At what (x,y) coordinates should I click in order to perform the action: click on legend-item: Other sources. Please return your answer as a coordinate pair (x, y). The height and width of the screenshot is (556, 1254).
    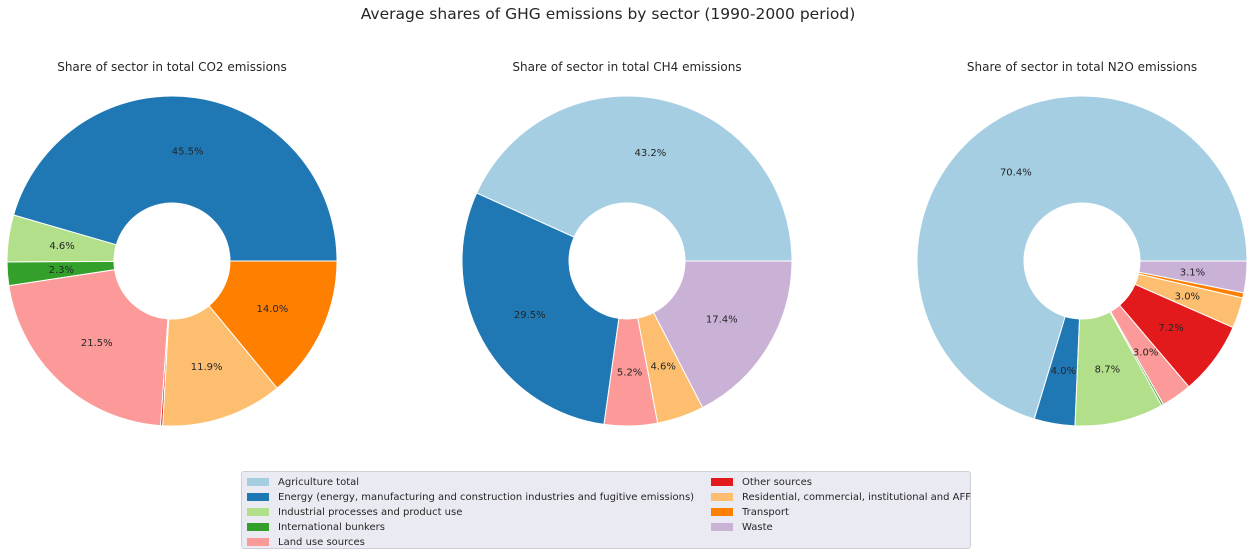
    Looking at the image, I should click on (761, 482).